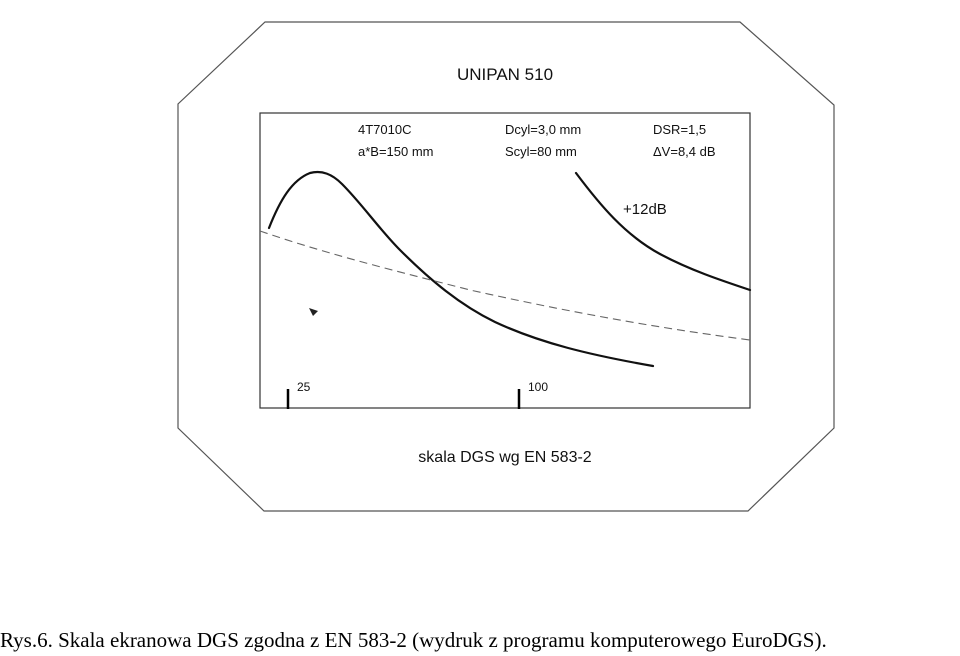  Describe the element at coordinates (384, 129) in the screenshot. I see `probe-label: 4T7010C` at that location.